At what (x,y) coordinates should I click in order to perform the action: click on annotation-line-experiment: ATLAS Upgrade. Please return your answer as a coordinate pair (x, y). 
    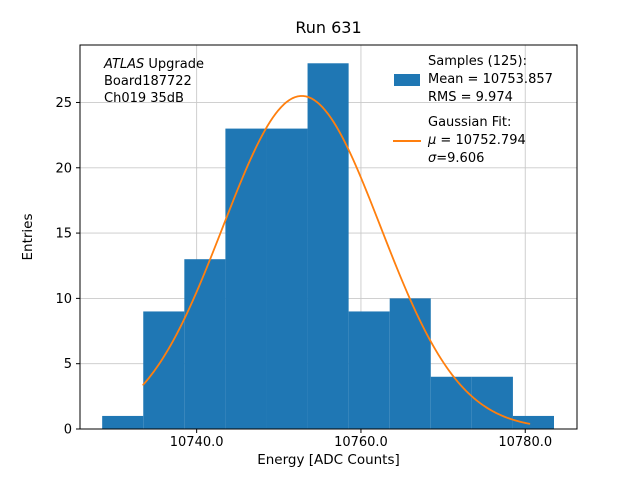
    Looking at the image, I should click on (154, 64).